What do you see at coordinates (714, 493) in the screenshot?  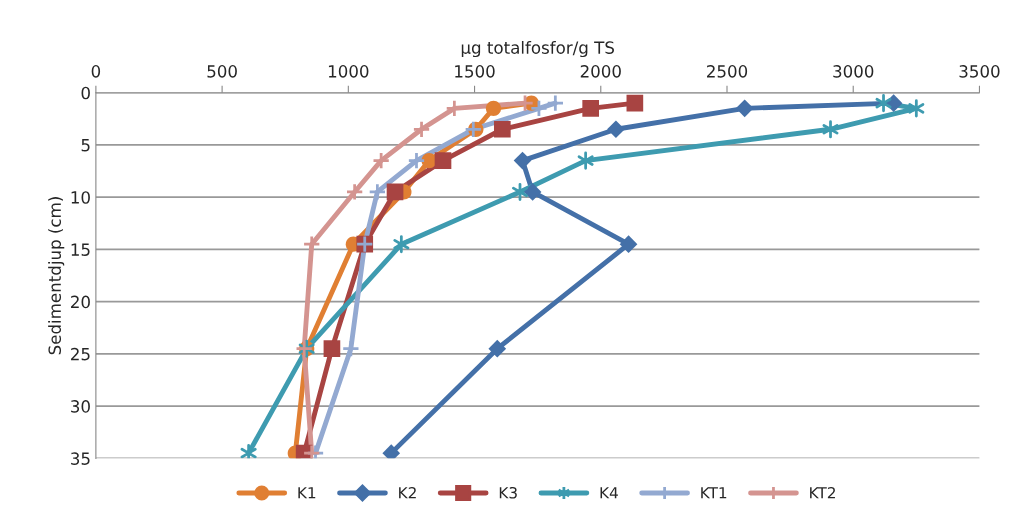 I see `legend-label: KT1` at bounding box center [714, 493].